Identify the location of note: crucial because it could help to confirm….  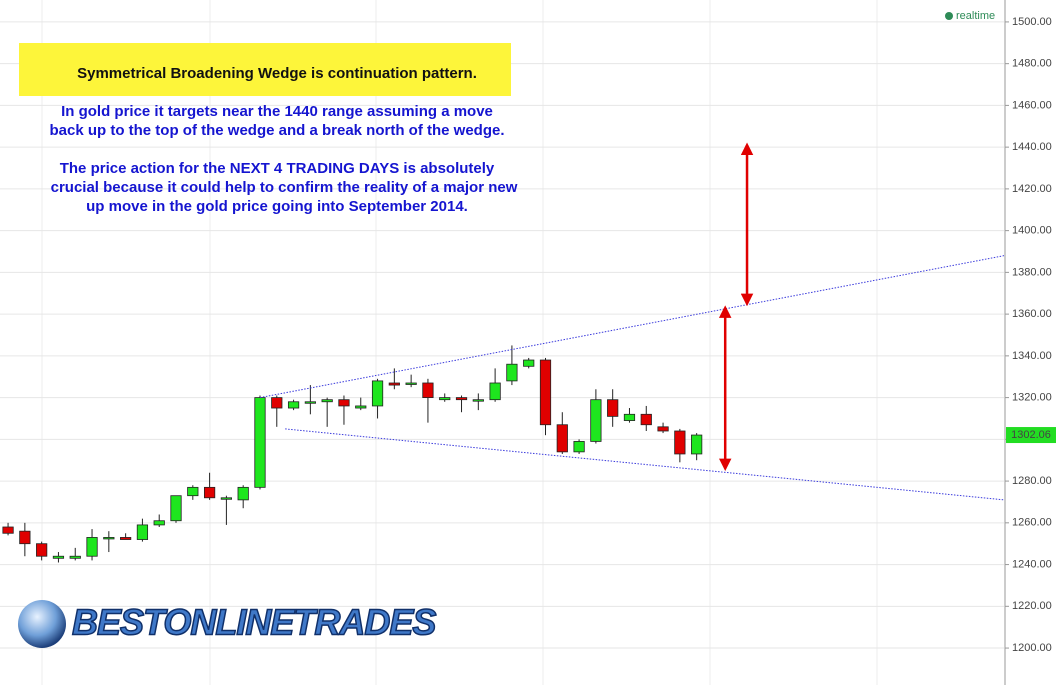
(284, 187).